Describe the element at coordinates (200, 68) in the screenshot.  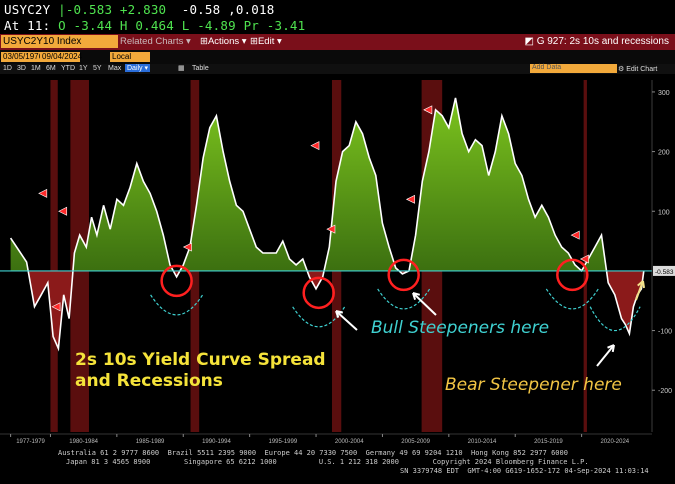
I see `table-button: Table` at that location.